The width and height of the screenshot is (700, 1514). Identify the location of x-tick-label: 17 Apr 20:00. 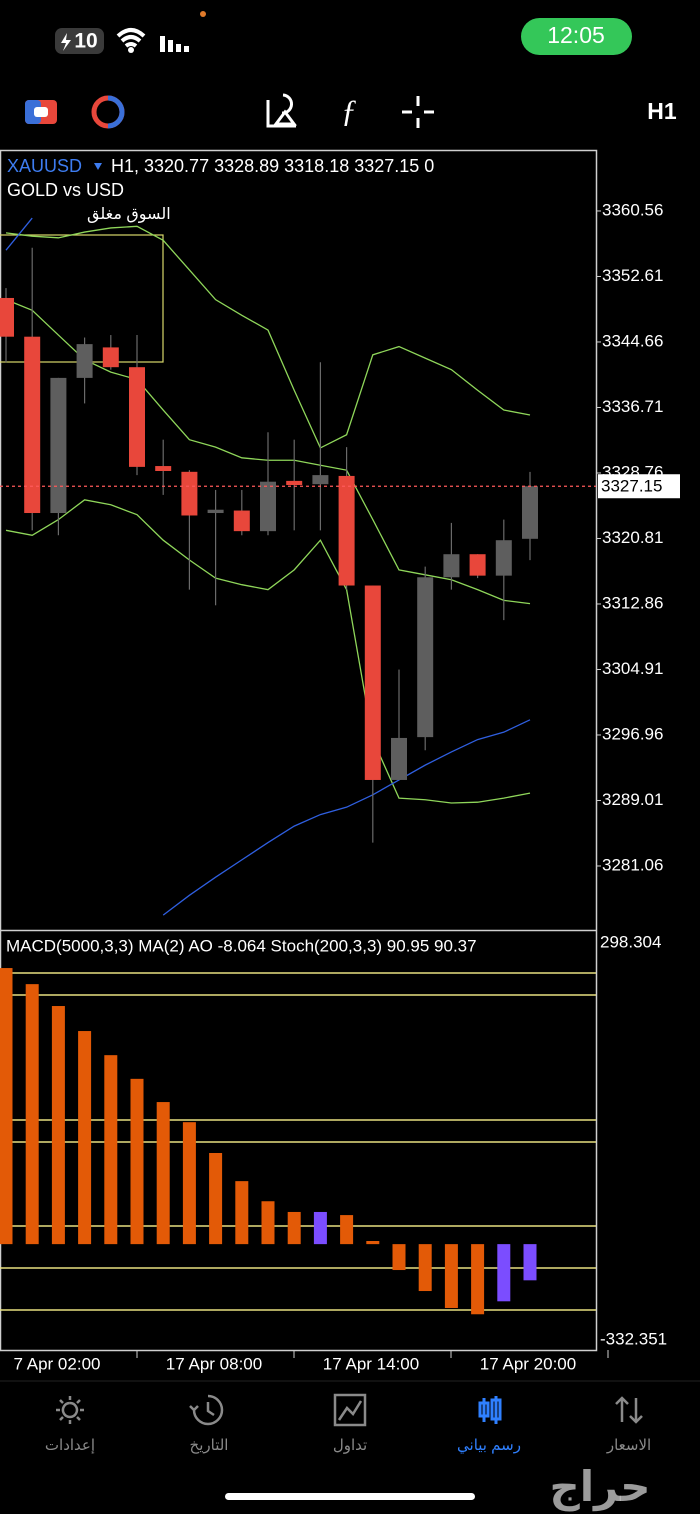
(528, 1363).